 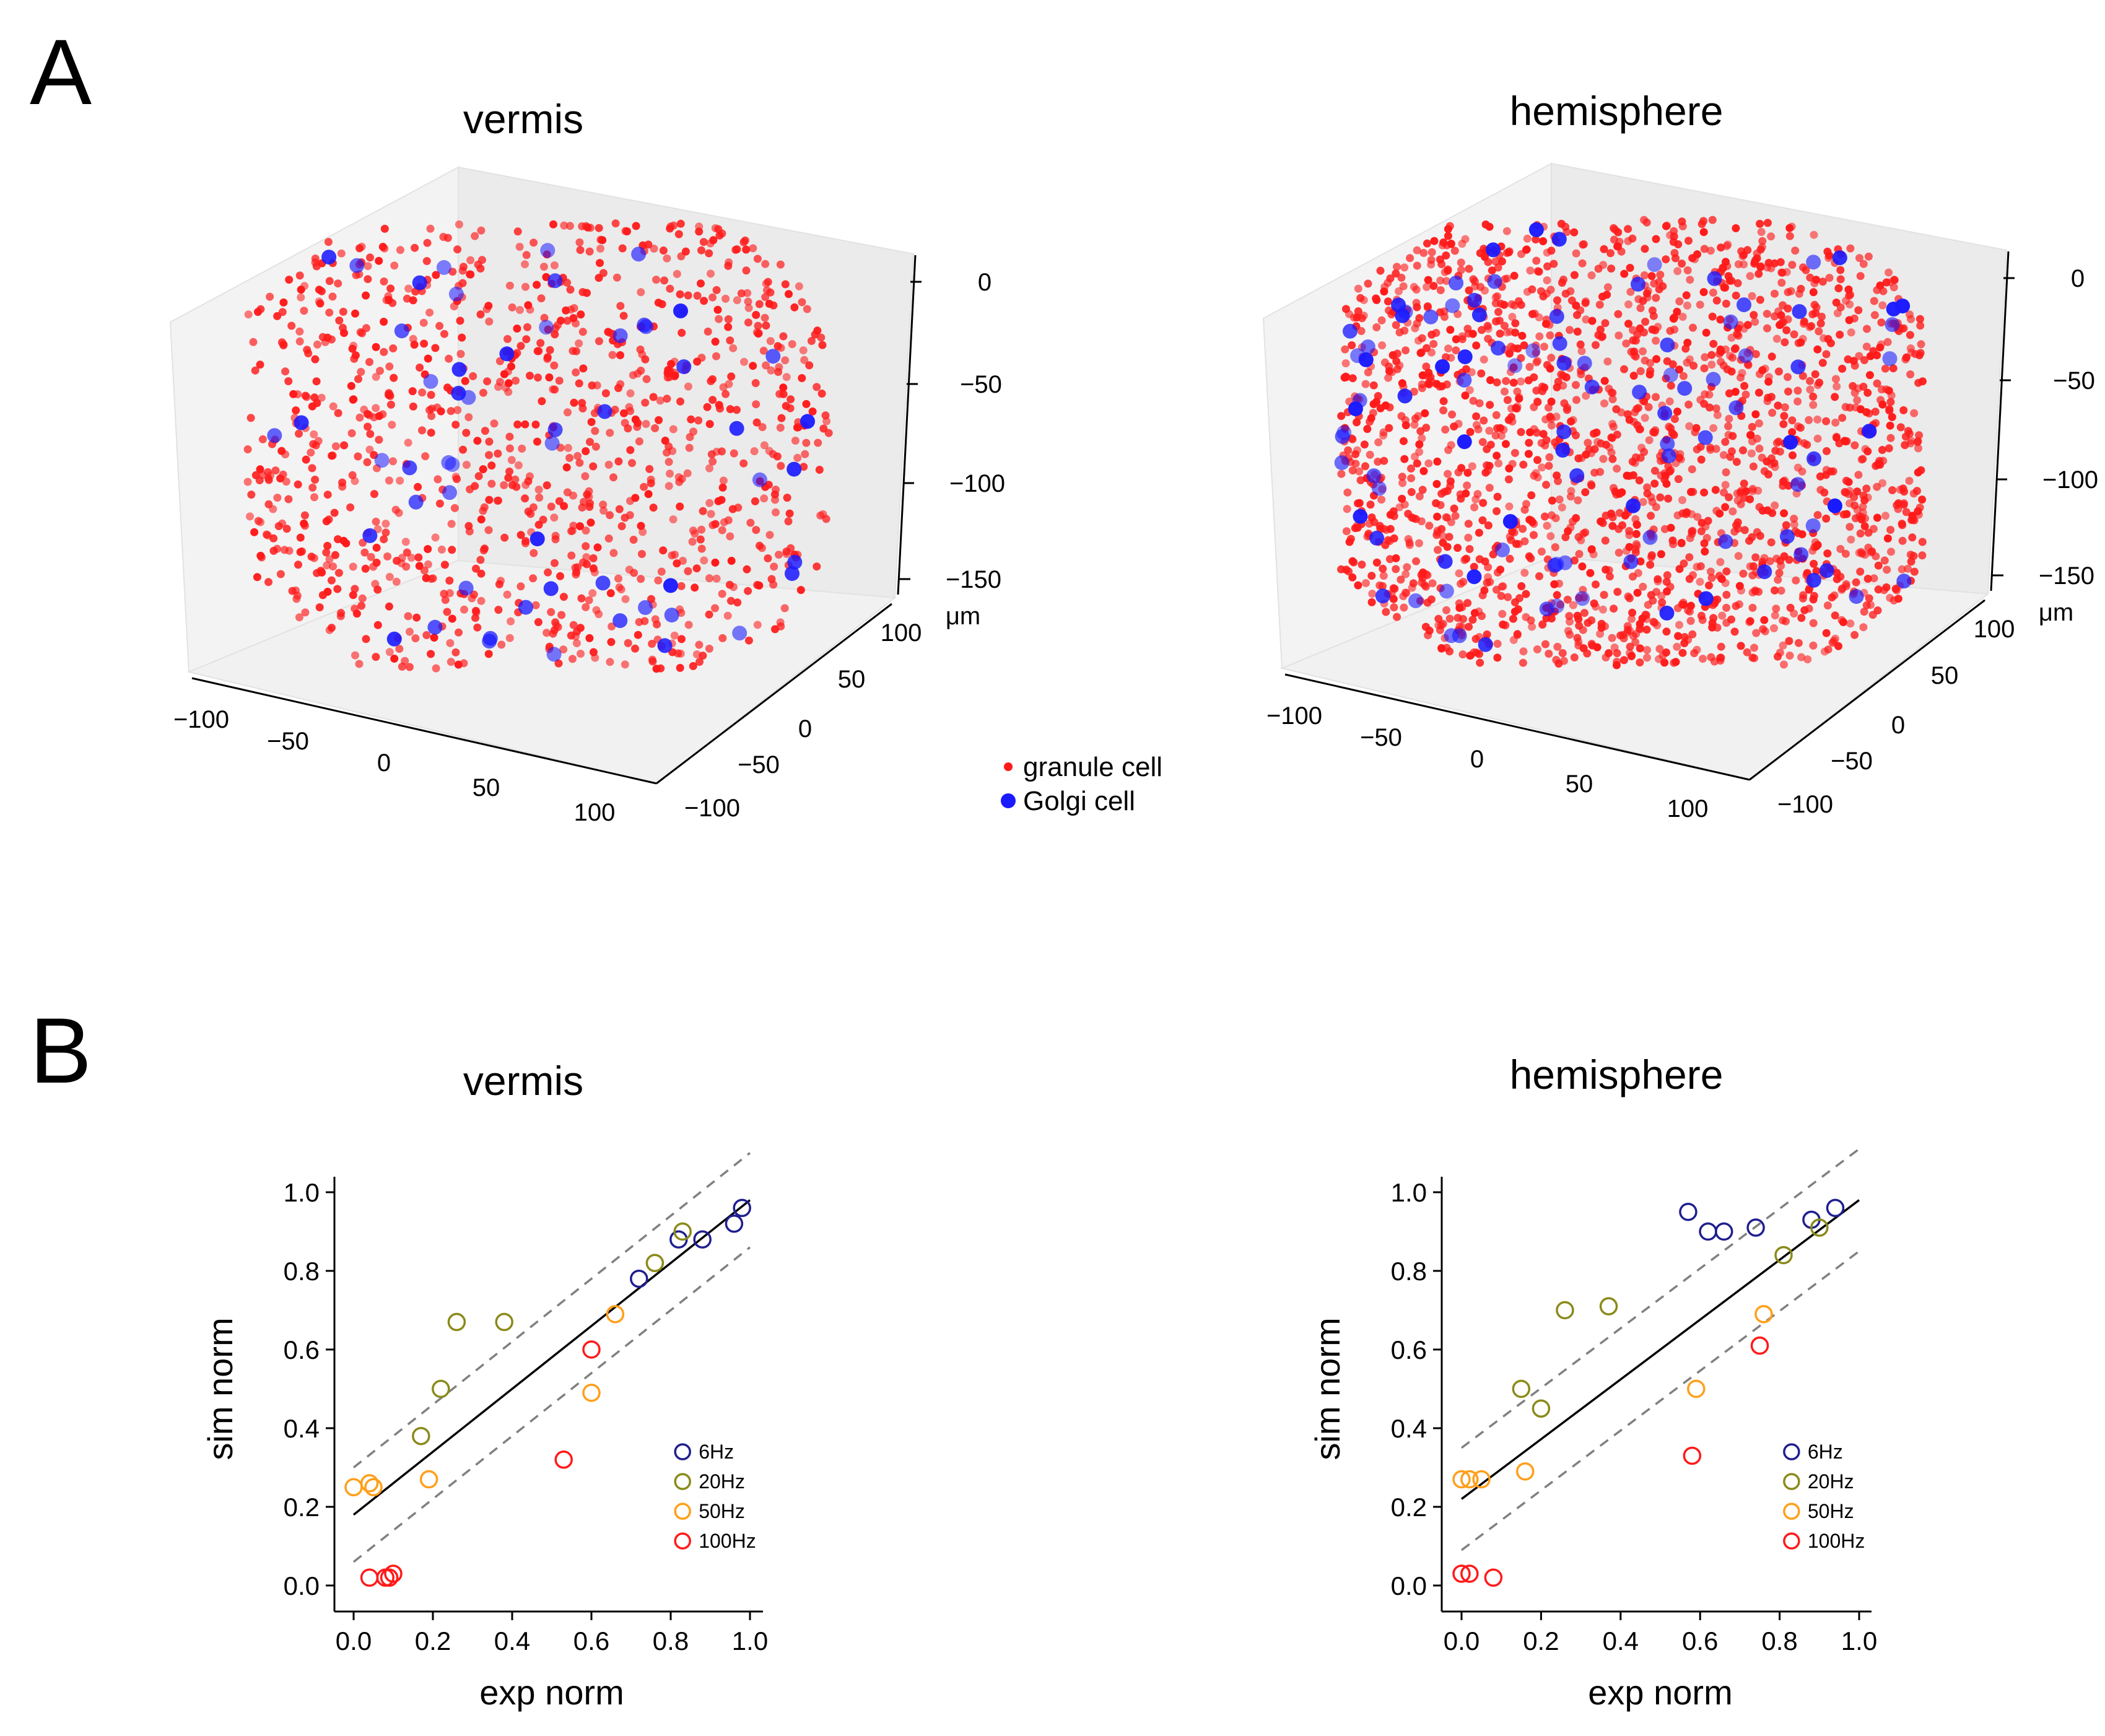 I want to click on legend-label-50Hz: 50Hz, so click(x=722, y=1511).